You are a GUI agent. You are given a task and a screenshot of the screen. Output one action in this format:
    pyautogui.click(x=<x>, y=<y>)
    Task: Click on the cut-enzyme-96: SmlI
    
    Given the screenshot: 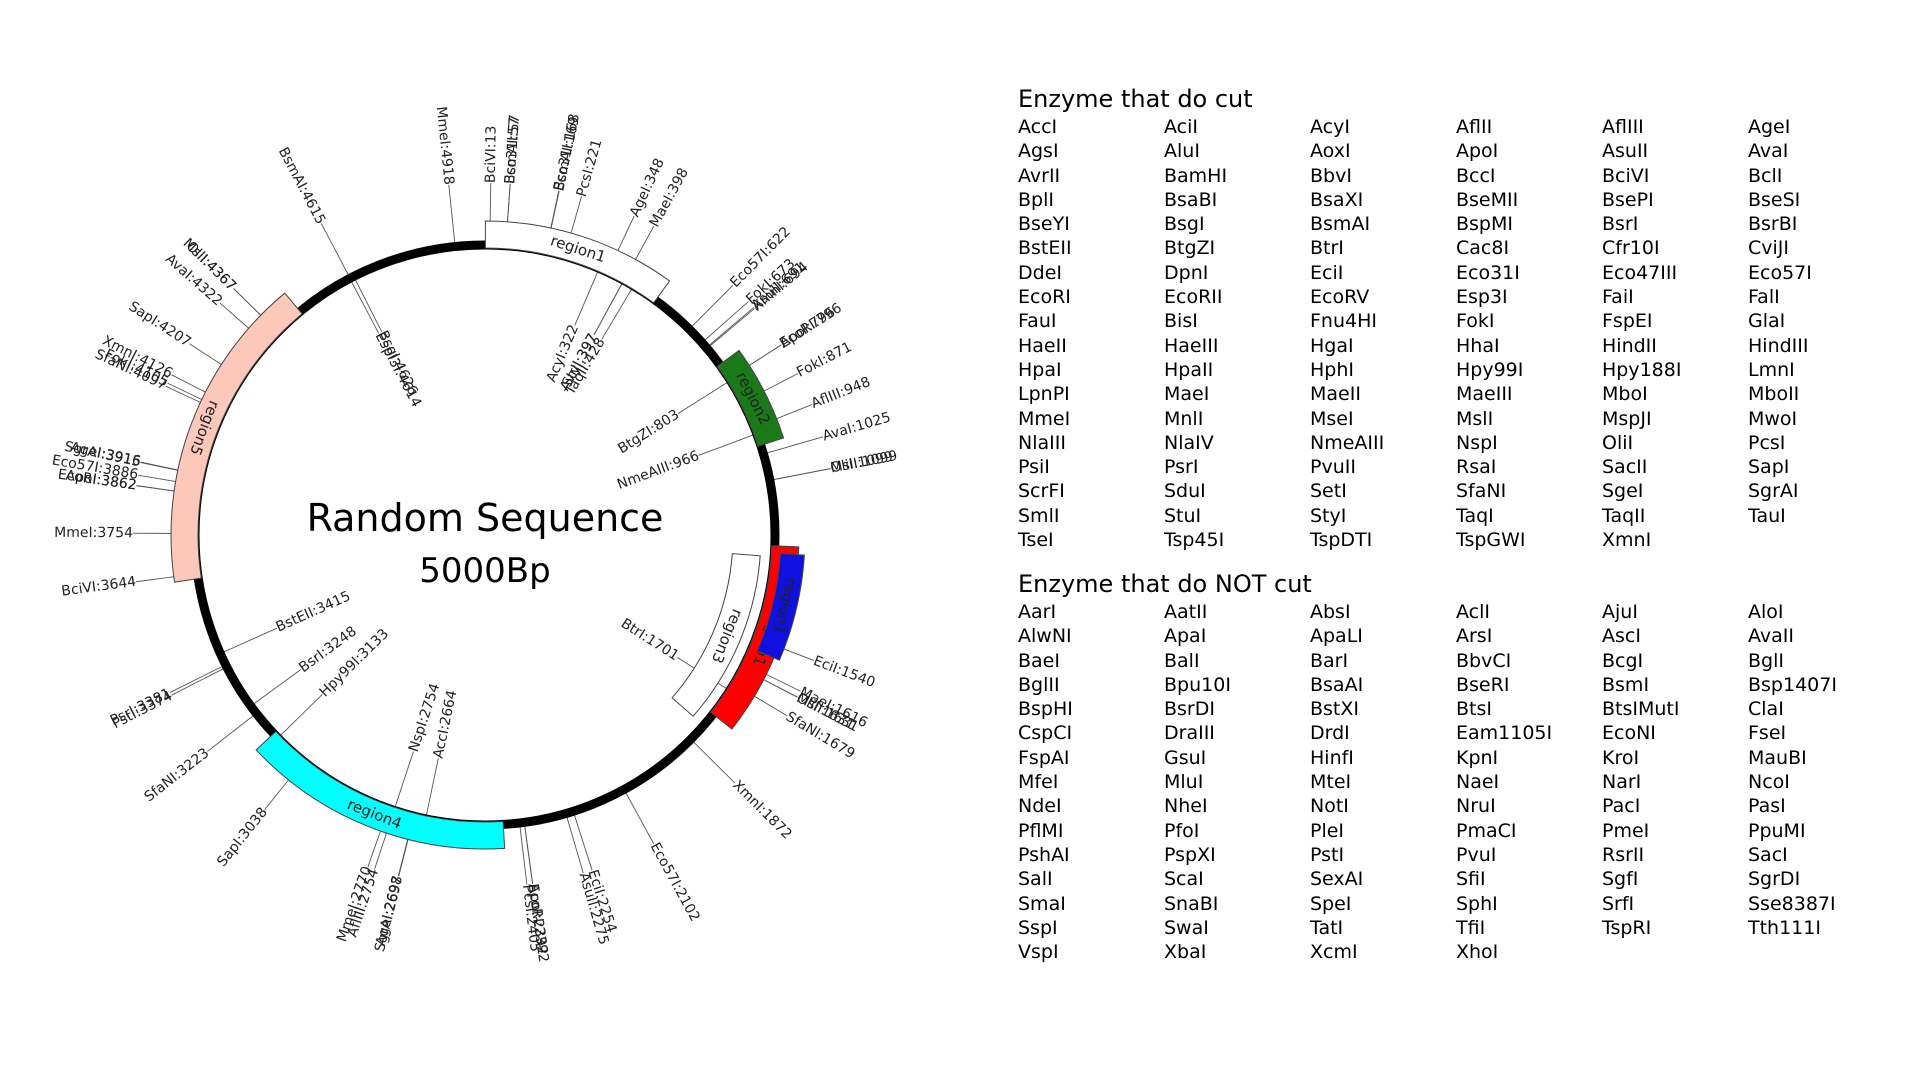 What is the action you would take?
    pyautogui.click(x=1039, y=515)
    